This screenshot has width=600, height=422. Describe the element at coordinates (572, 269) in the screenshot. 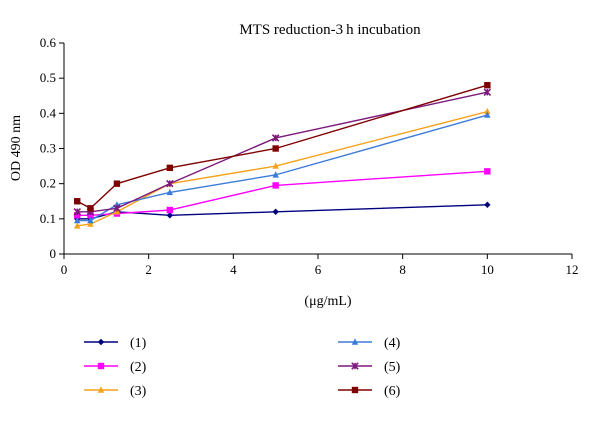

I see `x-tick-label: 12` at that location.